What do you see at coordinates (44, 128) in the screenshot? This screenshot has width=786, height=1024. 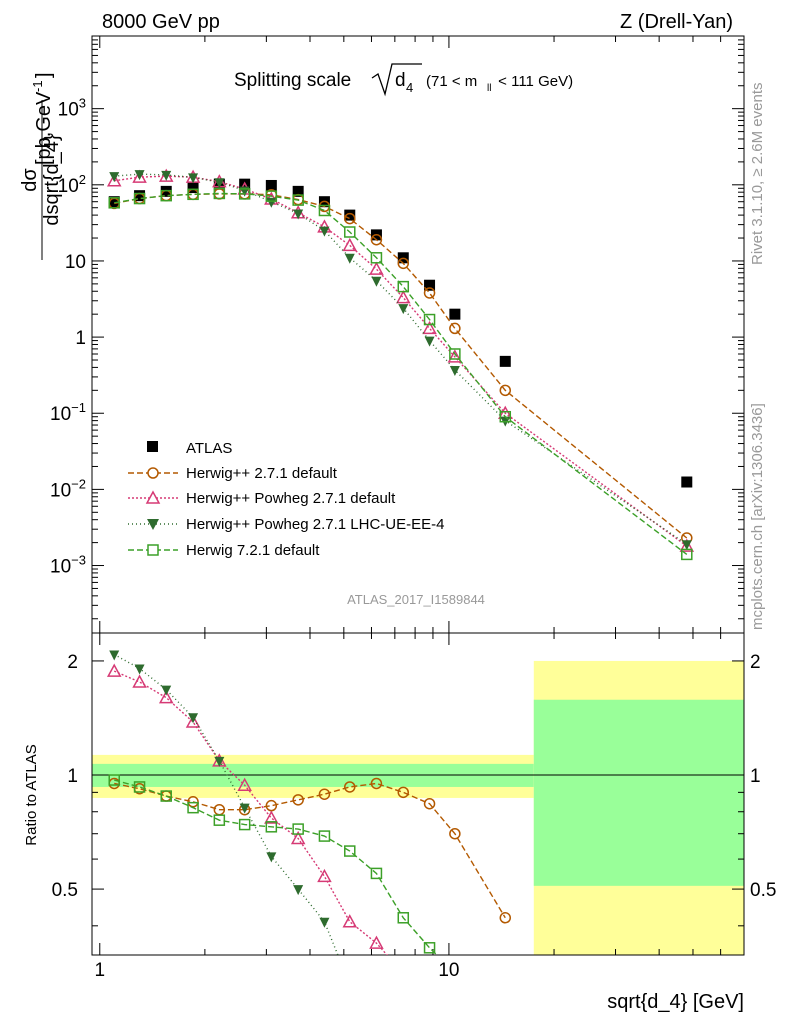 I see `ylabel-unit: [pb,GeV` at bounding box center [44, 128].